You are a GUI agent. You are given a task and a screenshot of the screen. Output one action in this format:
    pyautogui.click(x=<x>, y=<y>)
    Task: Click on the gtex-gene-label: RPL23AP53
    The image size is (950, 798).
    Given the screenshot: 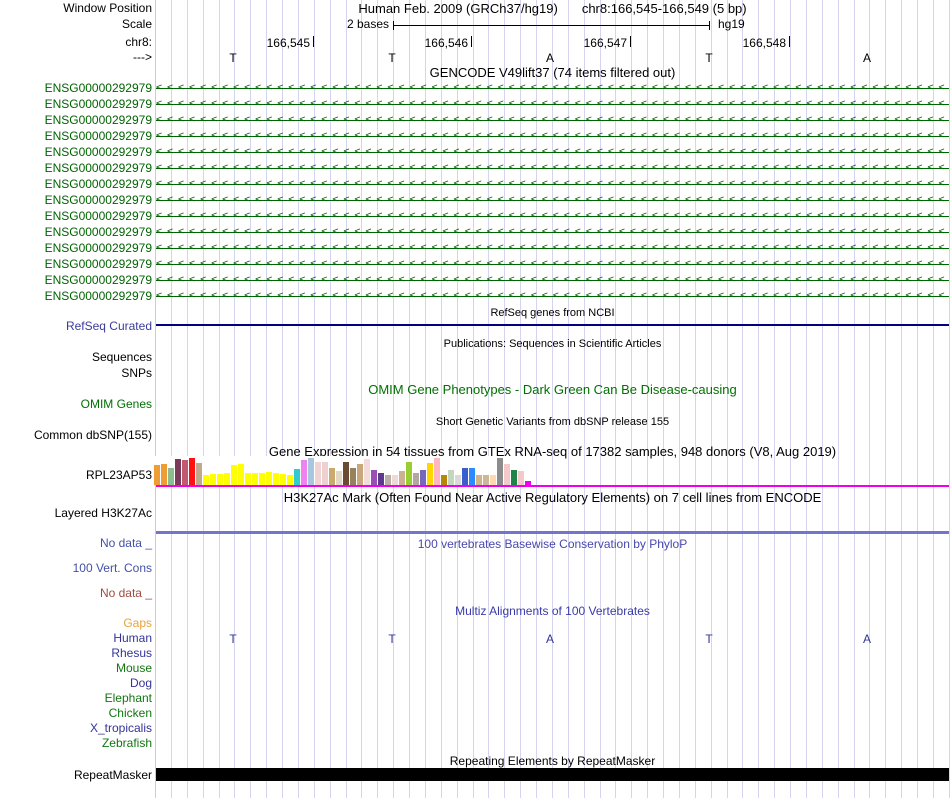 What is the action you would take?
    pyautogui.click(x=118, y=475)
    